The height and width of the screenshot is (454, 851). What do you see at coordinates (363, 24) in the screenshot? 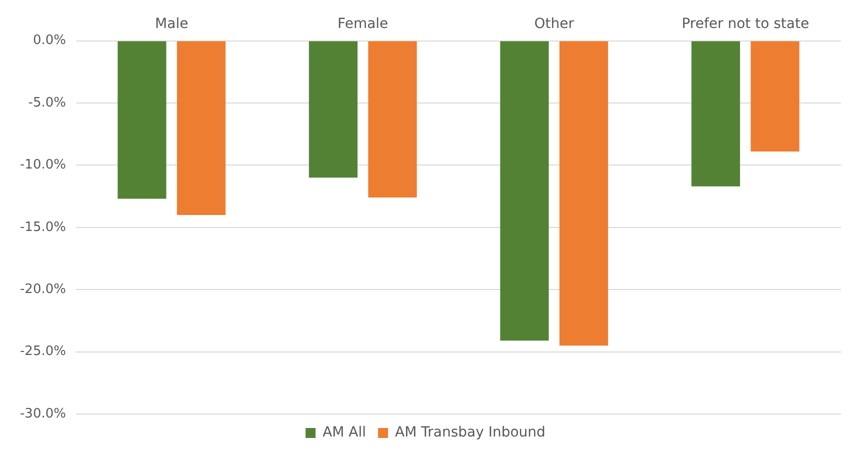
I see `x-tick-label: Female` at bounding box center [363, 24].